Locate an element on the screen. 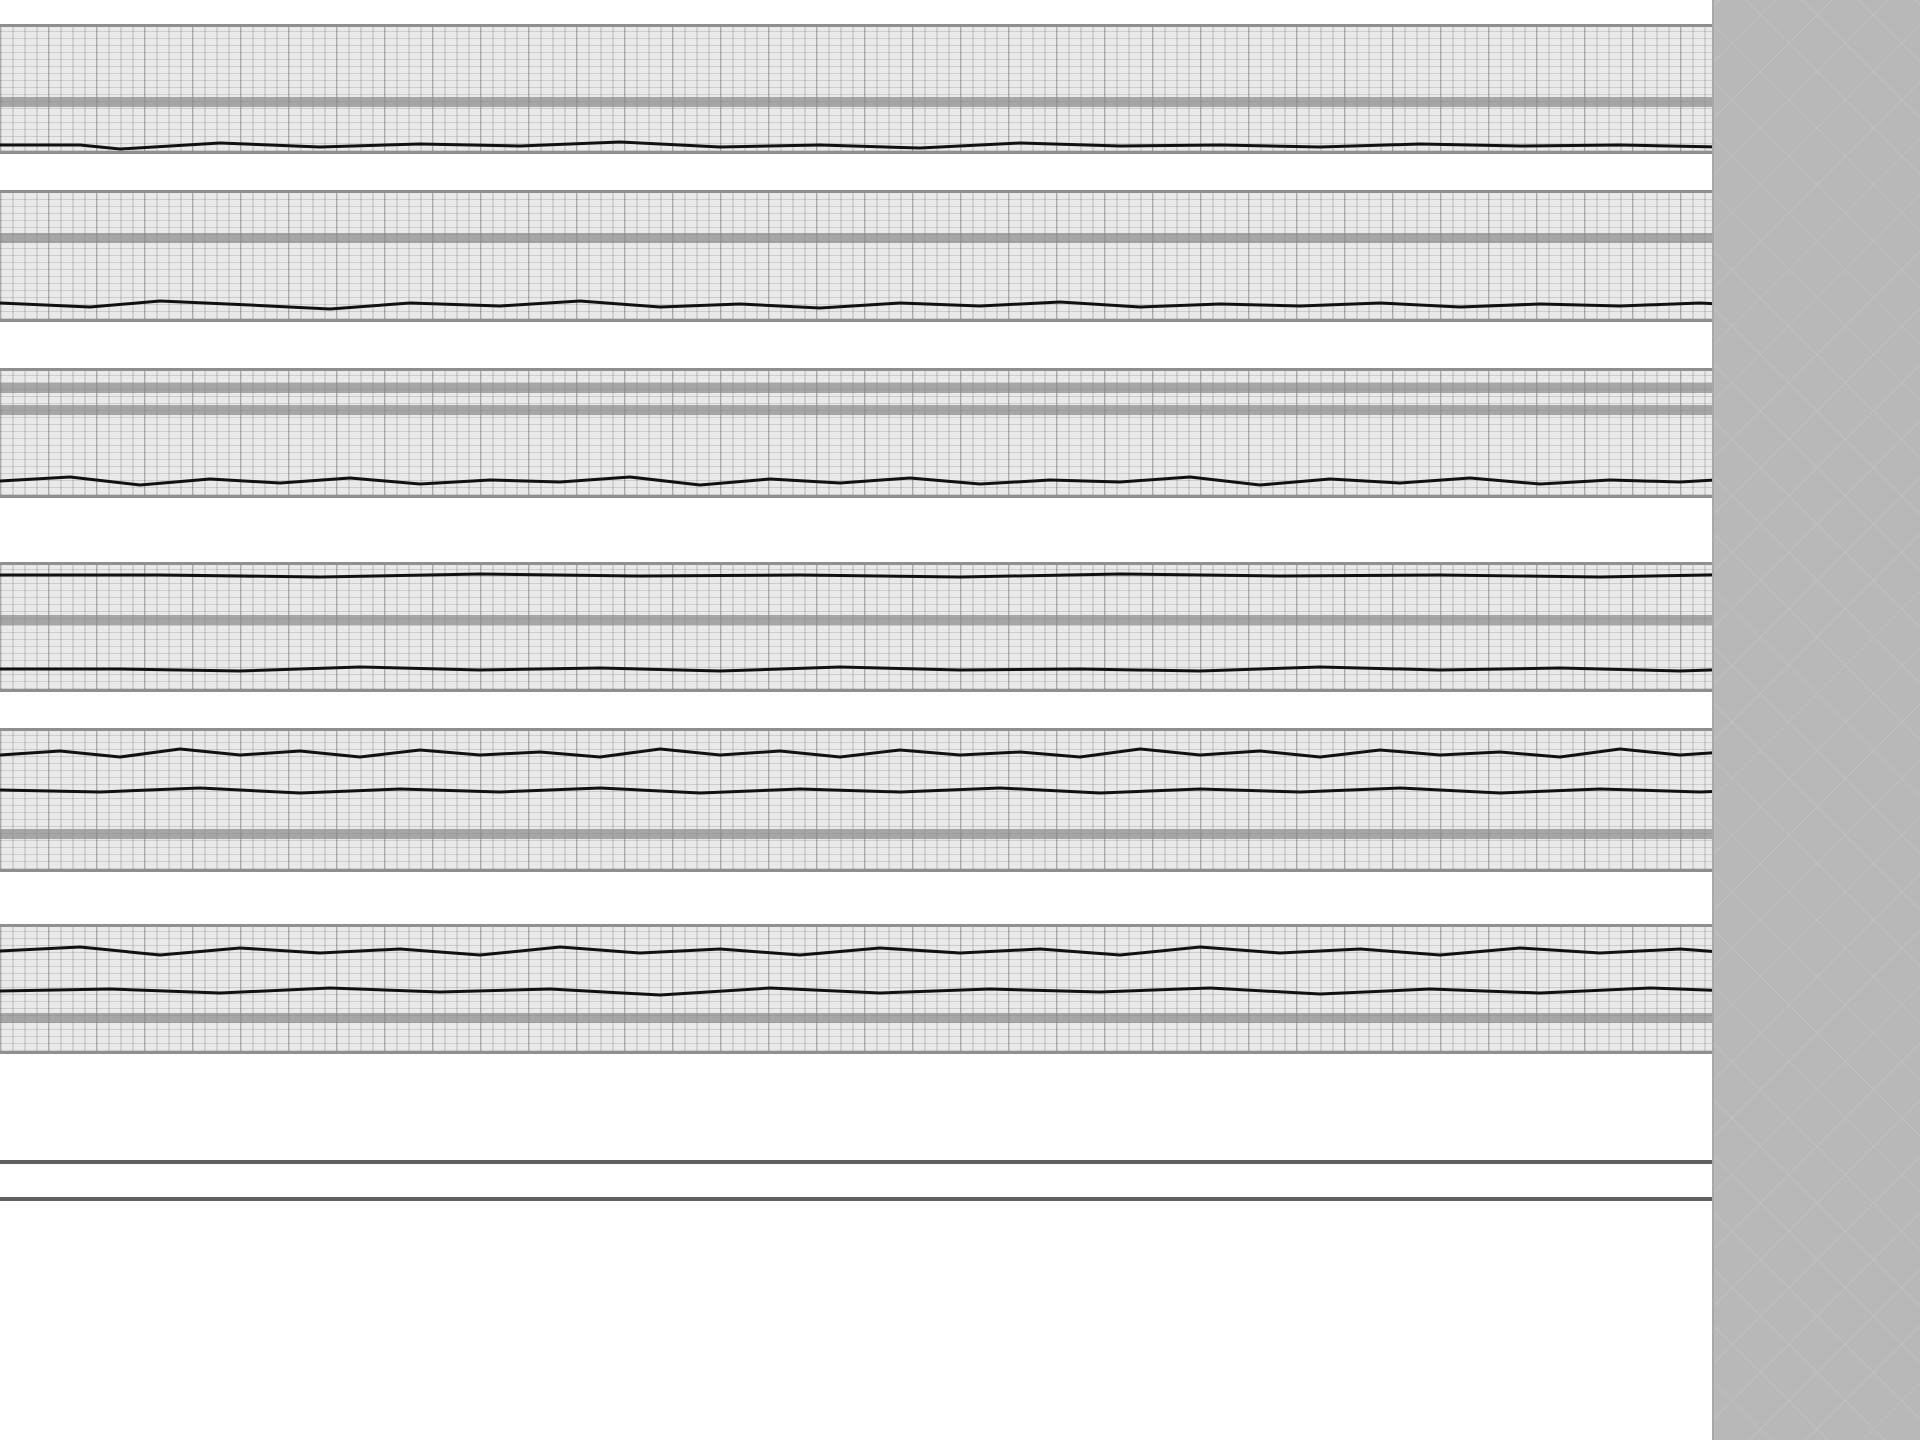 The height and width of the screenshot is (1440, 1920). bottom-line-group is located at coordinates (960, 1182).